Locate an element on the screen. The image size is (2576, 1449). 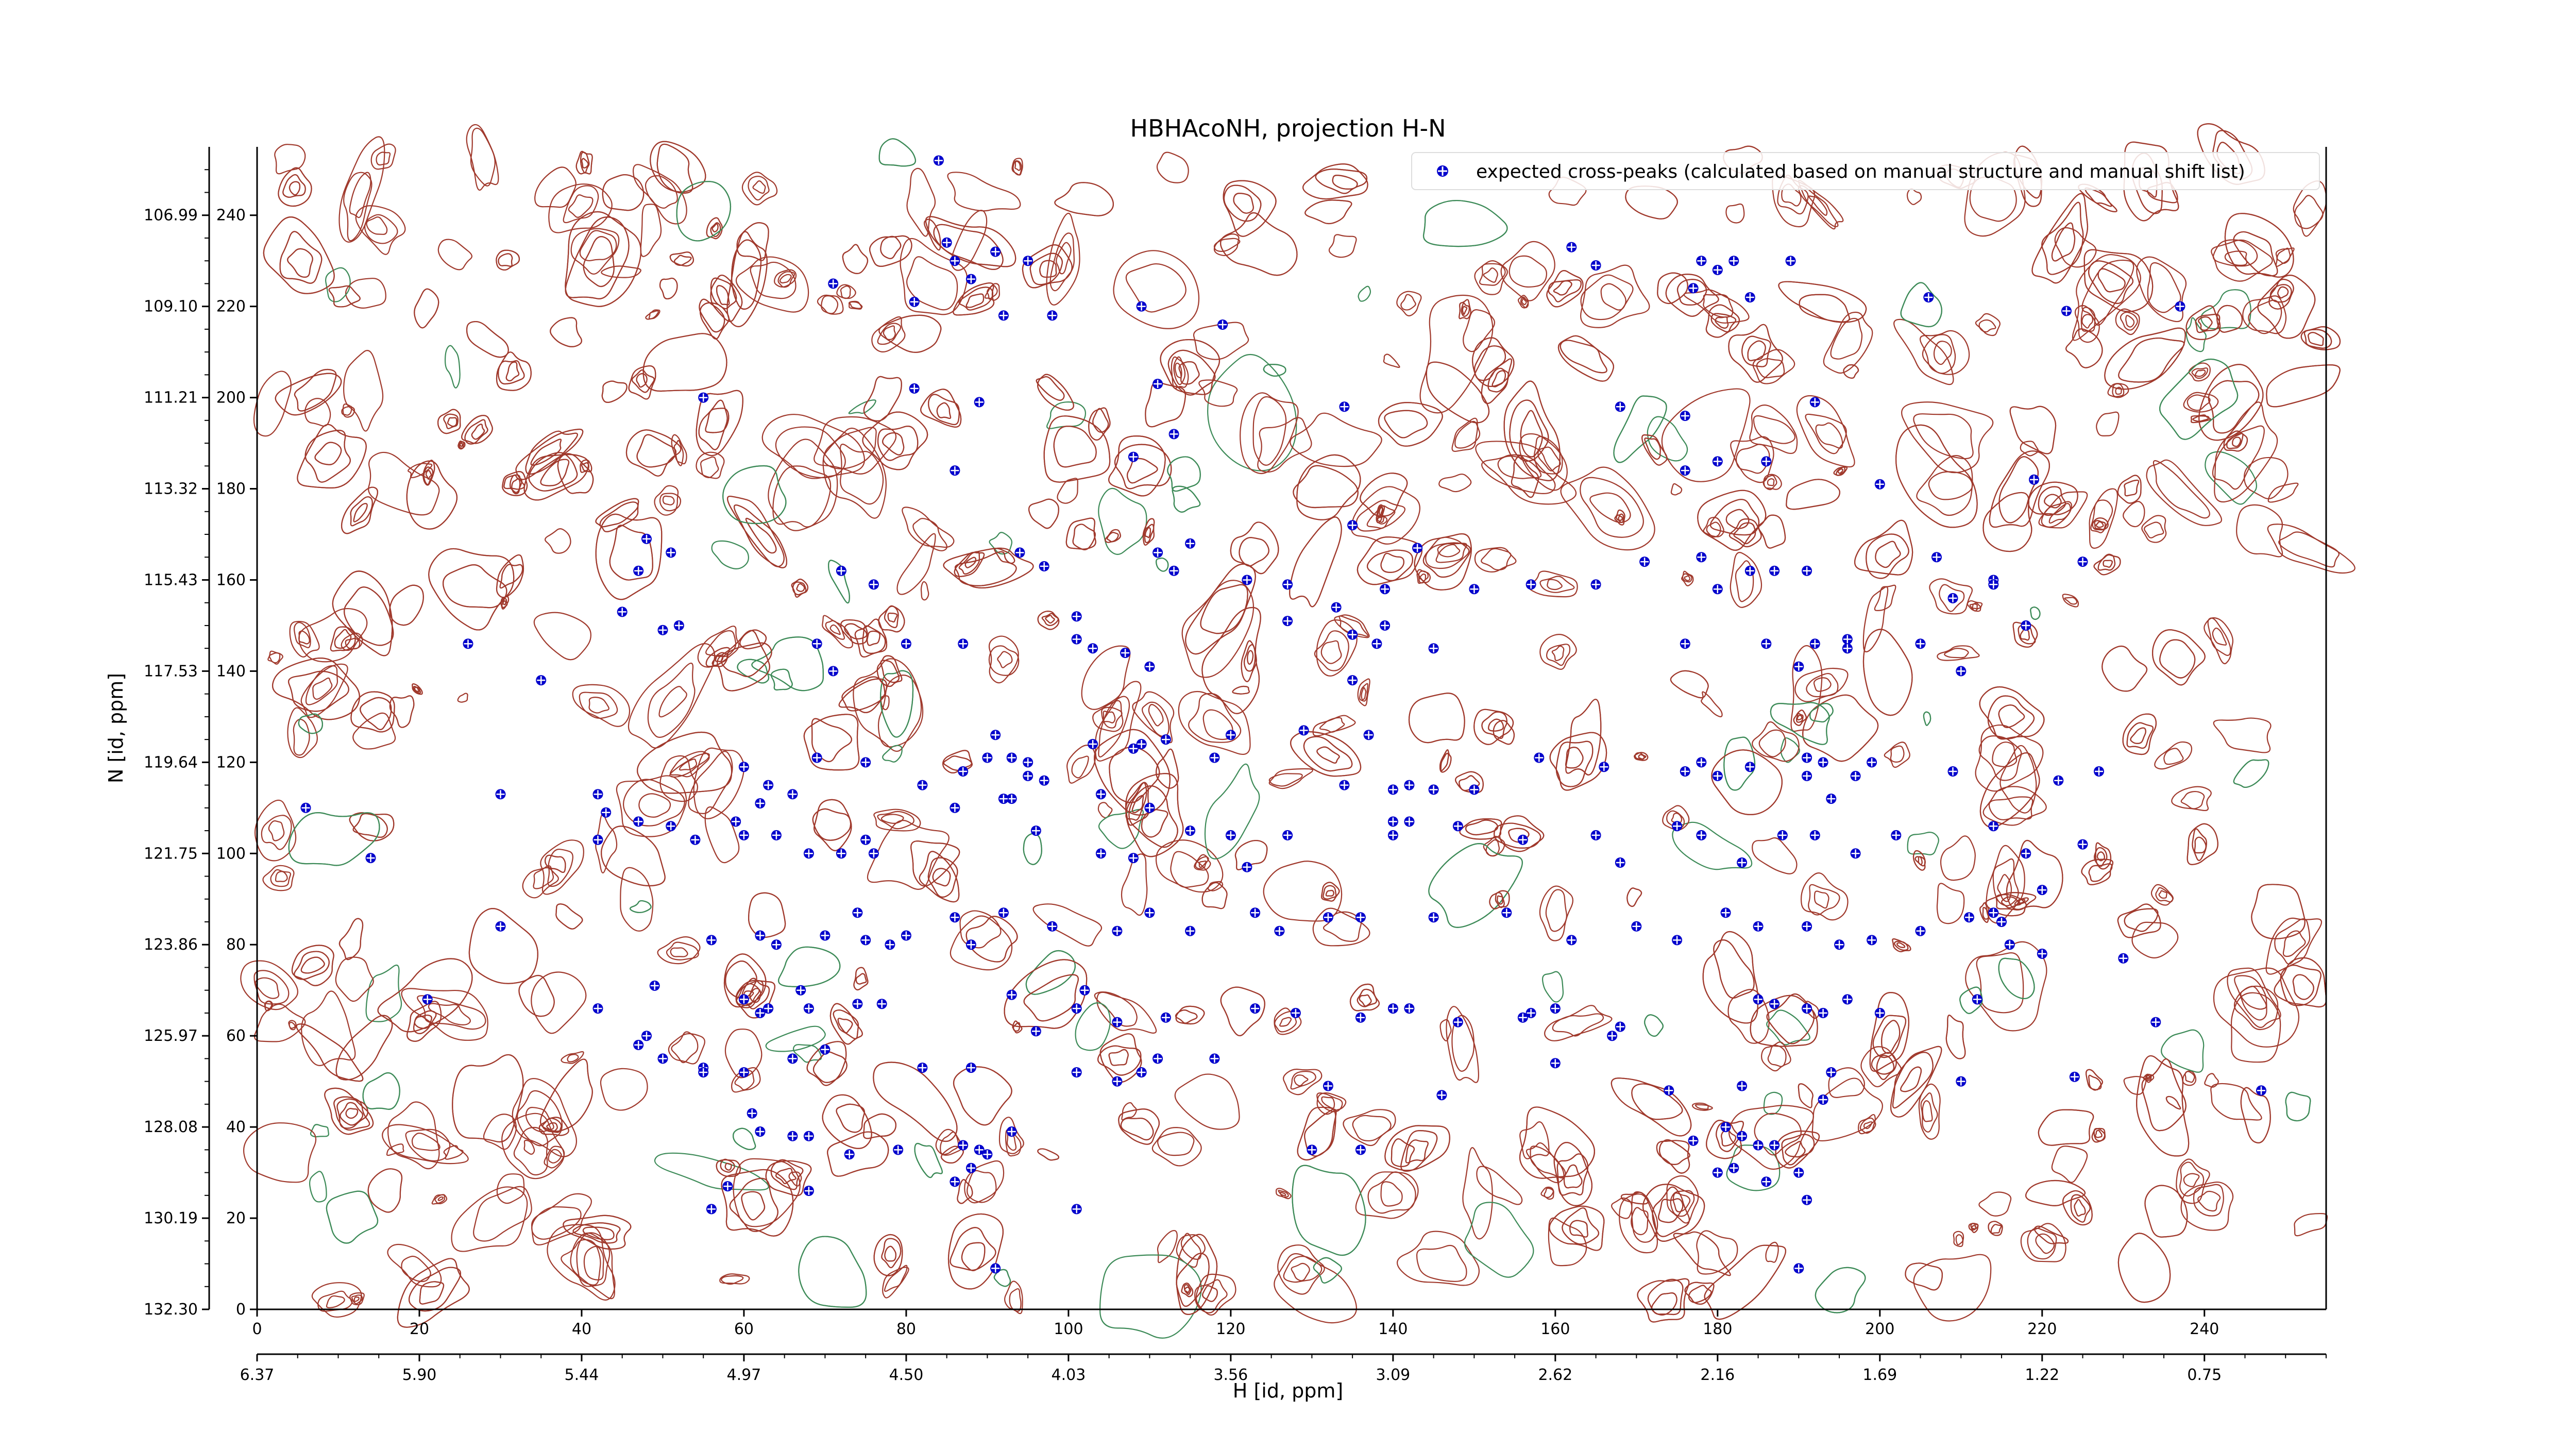
x-index-tick-label: 80 is located at coordinates (906, 1329).